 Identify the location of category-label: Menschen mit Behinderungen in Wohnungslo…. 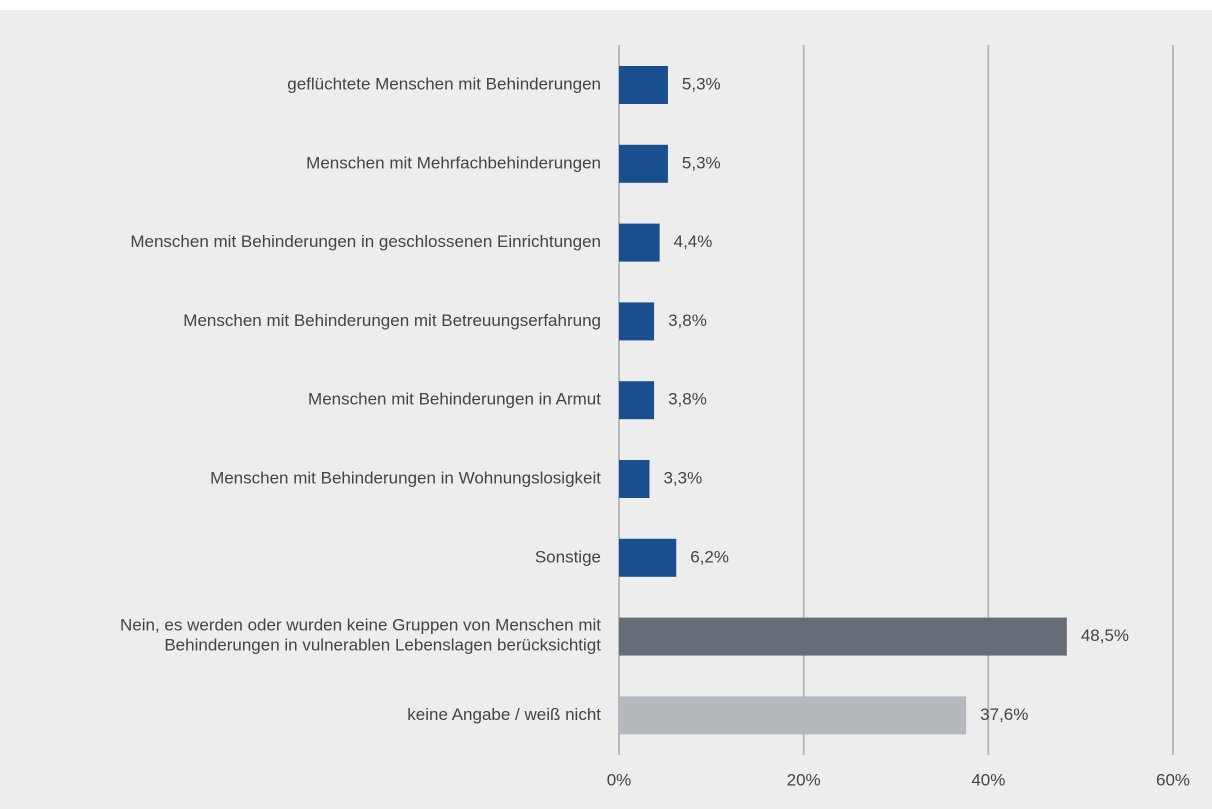
(405, 477).